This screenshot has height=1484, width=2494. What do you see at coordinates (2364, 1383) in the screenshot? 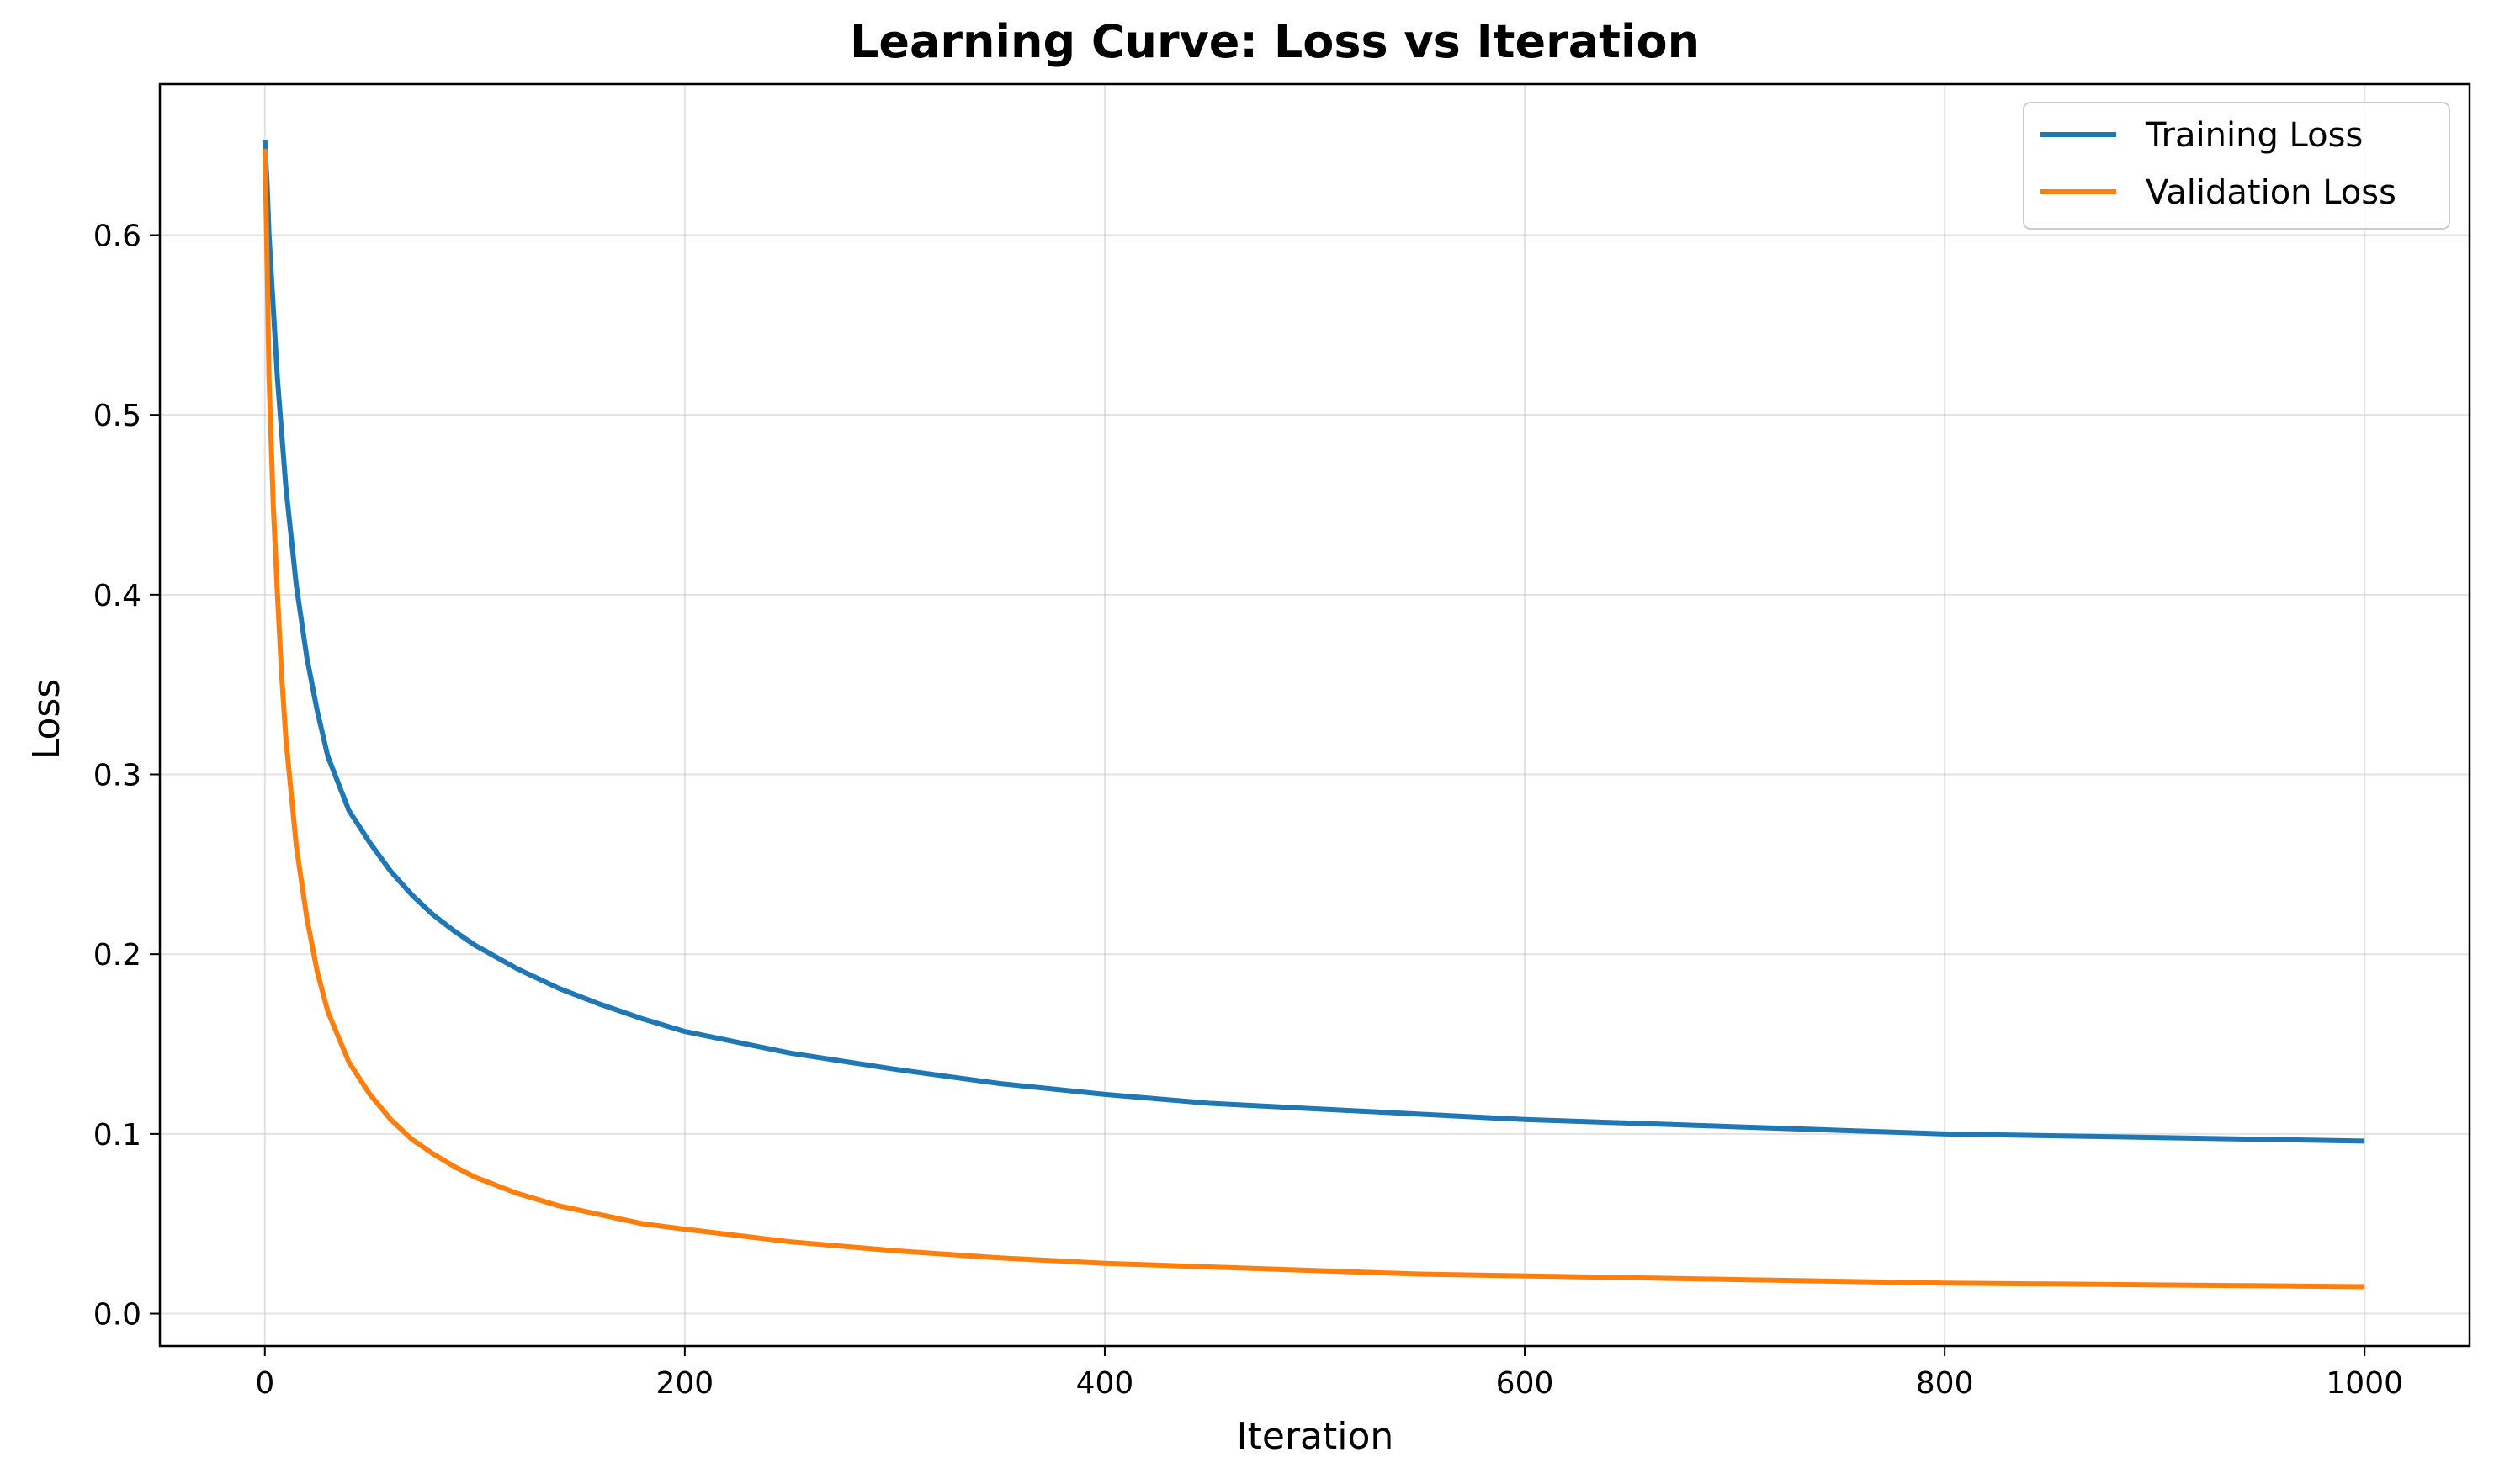
I see `x-tick-label: 1000` at bounding box center [2364, 1383].